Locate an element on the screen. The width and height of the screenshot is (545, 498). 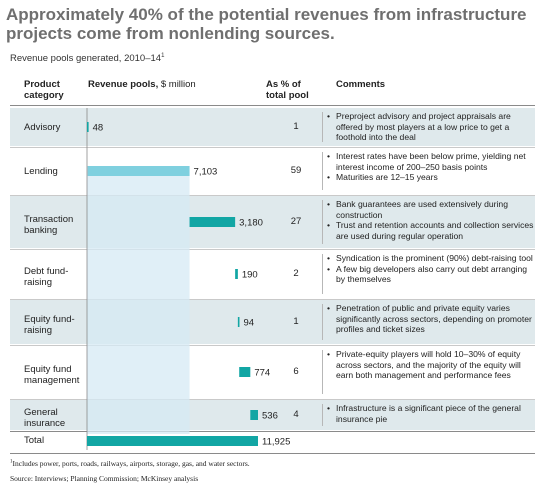
header-revenue-pools: Revenue pools, $ million is located at coordinates (168, 84).